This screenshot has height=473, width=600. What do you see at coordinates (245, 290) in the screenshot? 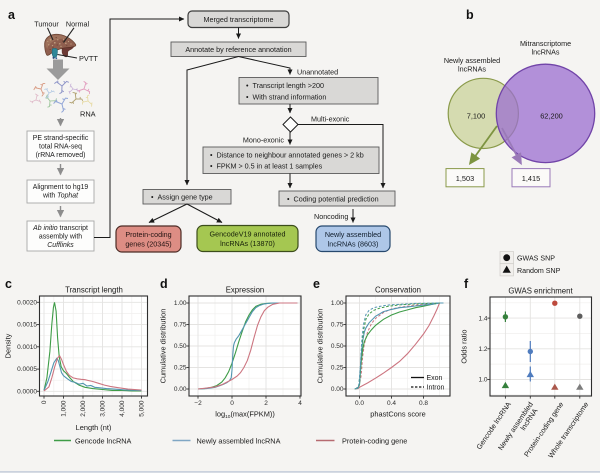
I see `svg-text: Expression` at bounding box center [245, 290].